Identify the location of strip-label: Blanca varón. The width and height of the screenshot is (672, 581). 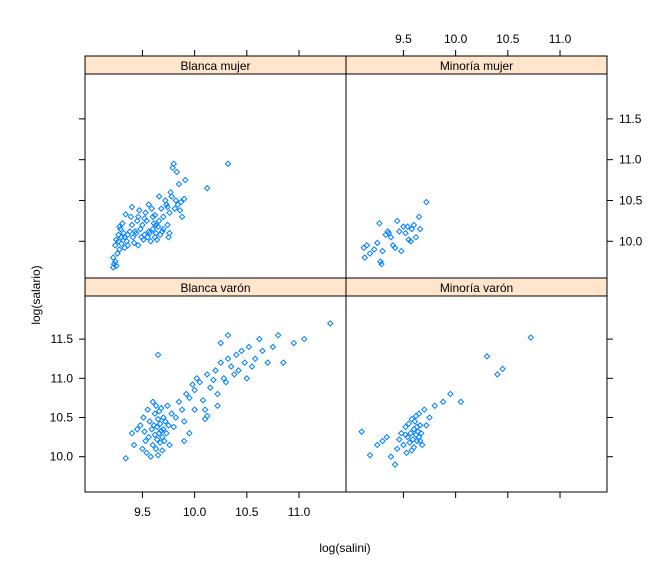
(215, 288).